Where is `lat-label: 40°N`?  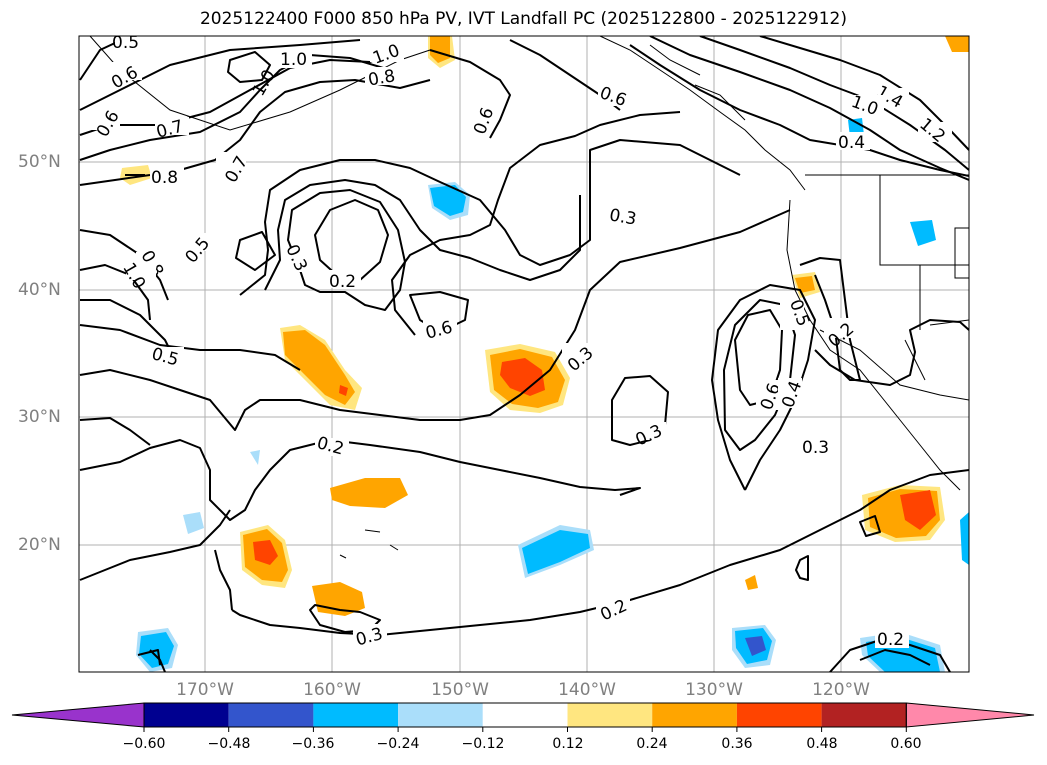
lat-label: 40°N is located at coordinates (39, 290).